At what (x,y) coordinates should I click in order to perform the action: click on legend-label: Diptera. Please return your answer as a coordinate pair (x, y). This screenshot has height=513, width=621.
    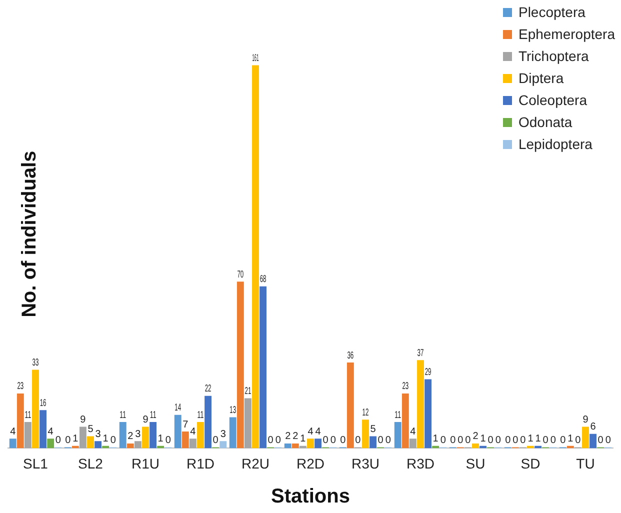
    Looking at the image, I should click on (541, 78).